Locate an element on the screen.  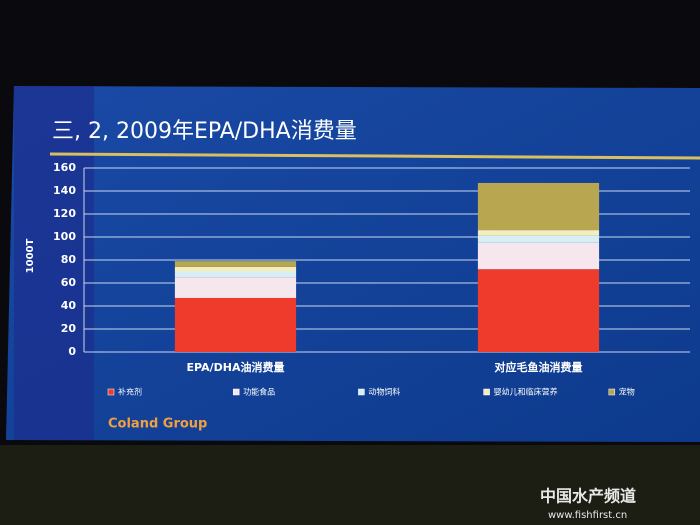
y-tick-label: 160 is located at coordinates (64, 167).